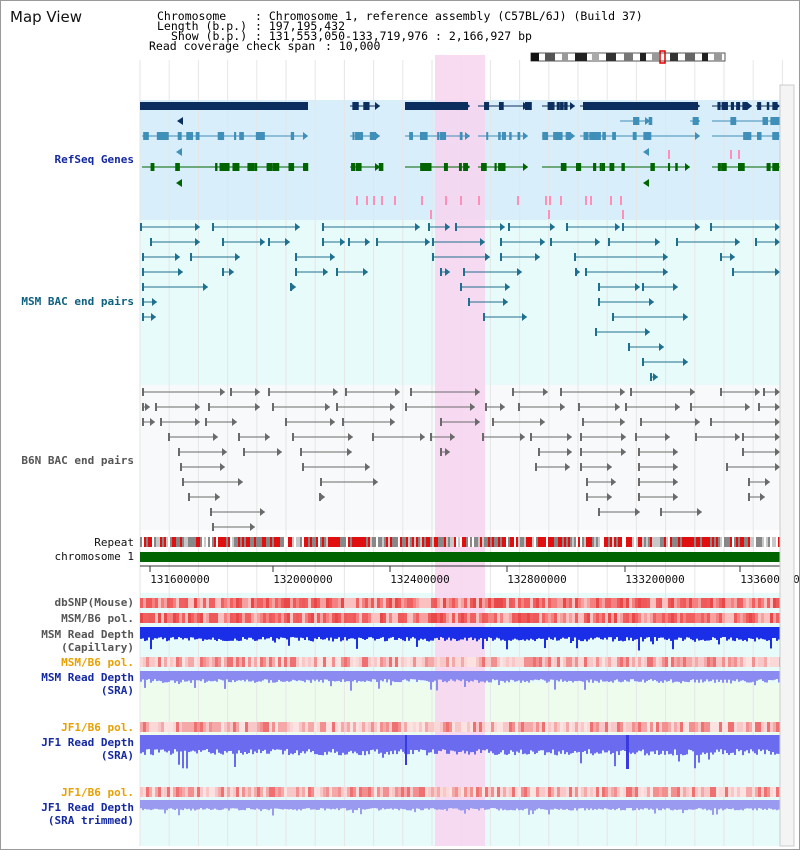 This screenshot has width=800, height=850. What do you see at coordinates (581, 57) in the screenshot?
I see `ideogram-band` at bounding box center [581, 57].